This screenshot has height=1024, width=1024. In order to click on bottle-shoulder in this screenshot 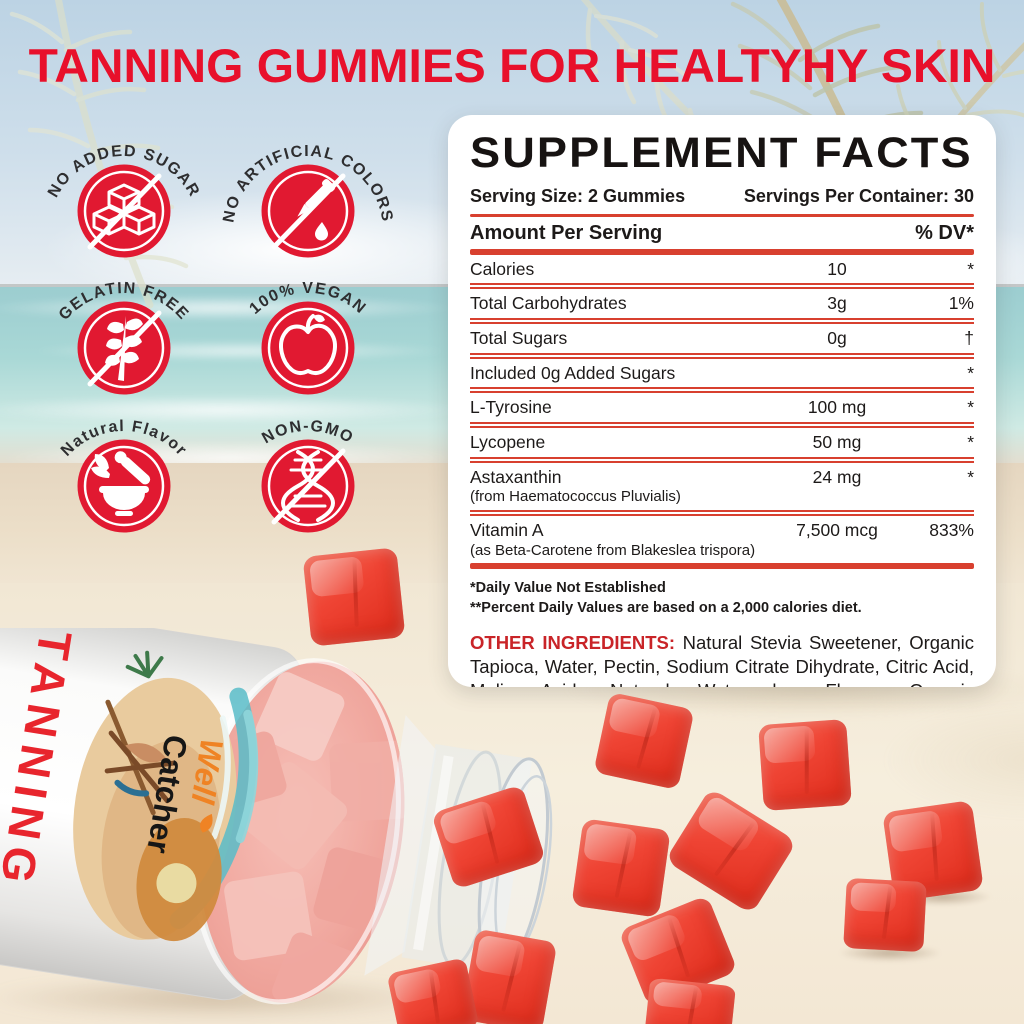, I will do `click(400, 845)`.